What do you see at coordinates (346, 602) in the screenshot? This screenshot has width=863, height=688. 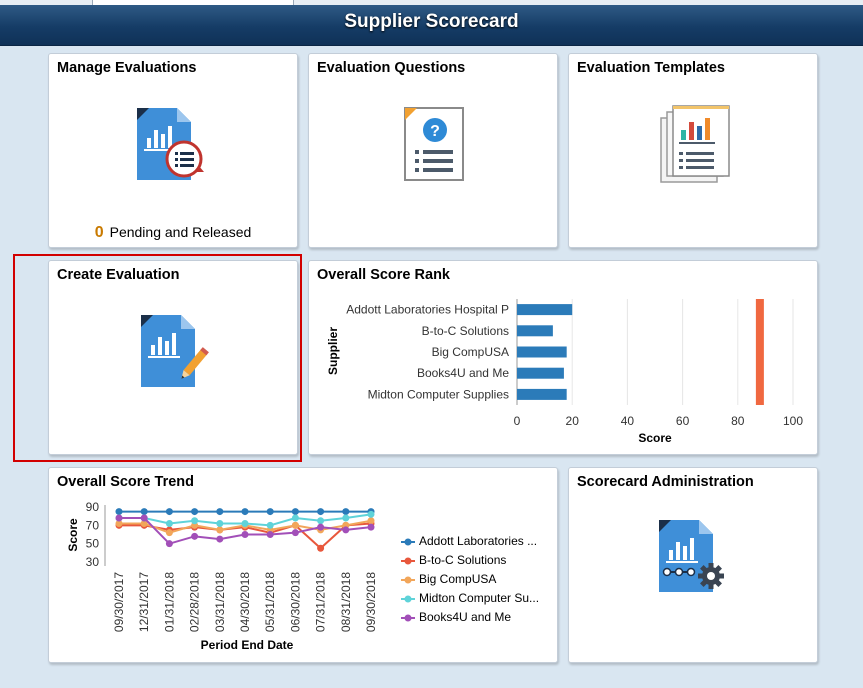 I see `trend-x-tick: 08/31/2018` at bounding box center [346, 602].